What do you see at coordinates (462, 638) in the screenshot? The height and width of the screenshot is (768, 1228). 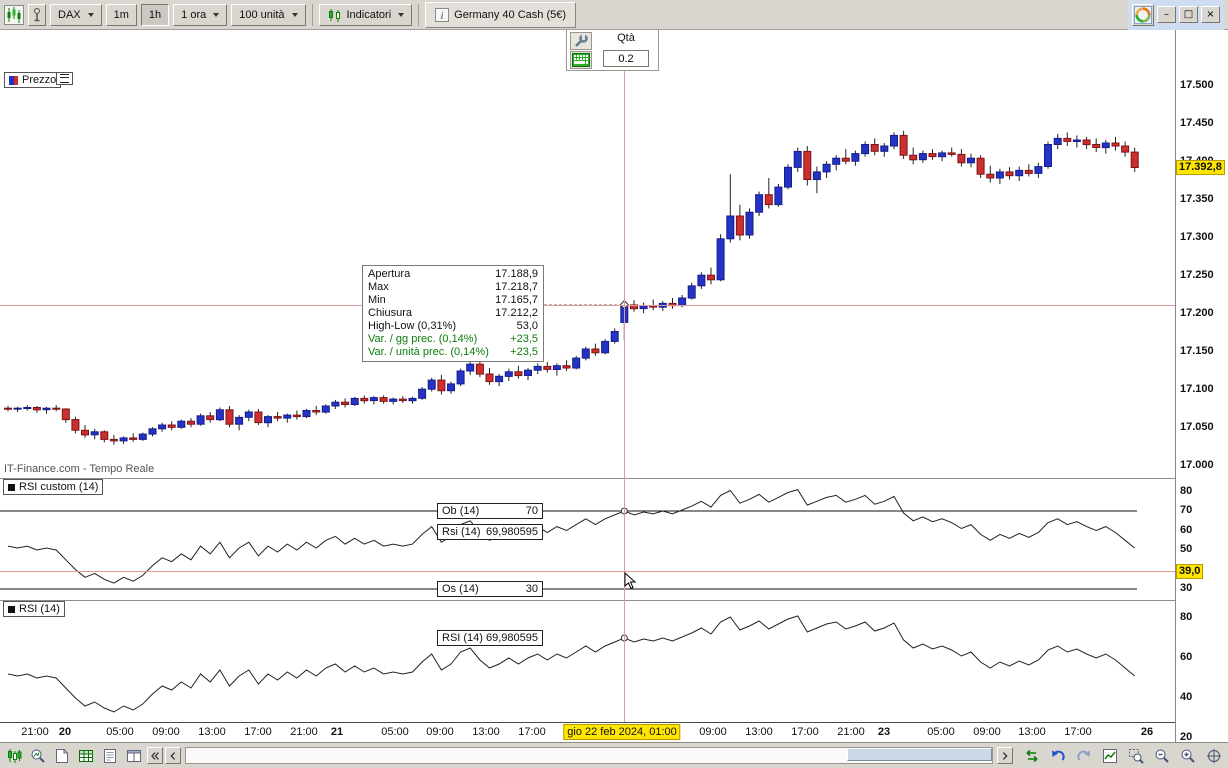 I see `rsi-value-box-label: RSI (14)` at bounding box center [462, 638].